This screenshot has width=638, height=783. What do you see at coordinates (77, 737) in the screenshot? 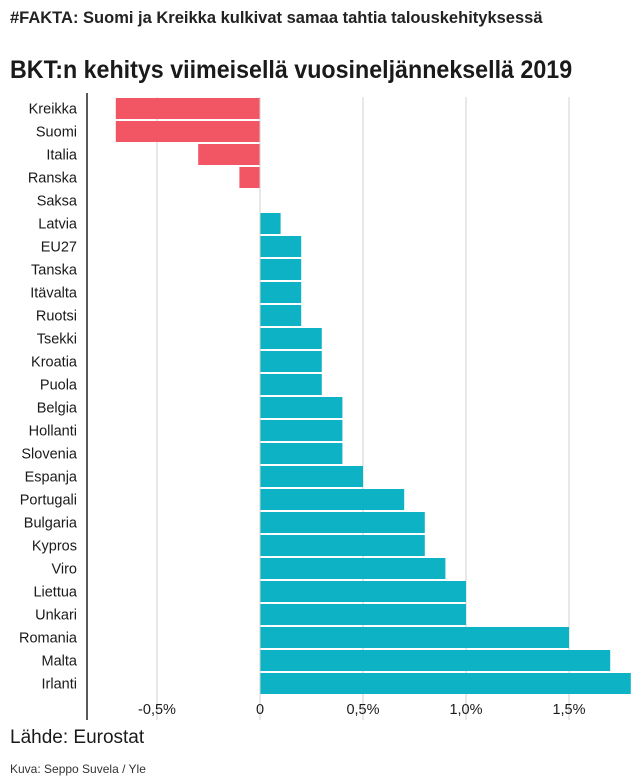
I see `source-label: Lähde: Eurostat` at bounding box center [77, 737].